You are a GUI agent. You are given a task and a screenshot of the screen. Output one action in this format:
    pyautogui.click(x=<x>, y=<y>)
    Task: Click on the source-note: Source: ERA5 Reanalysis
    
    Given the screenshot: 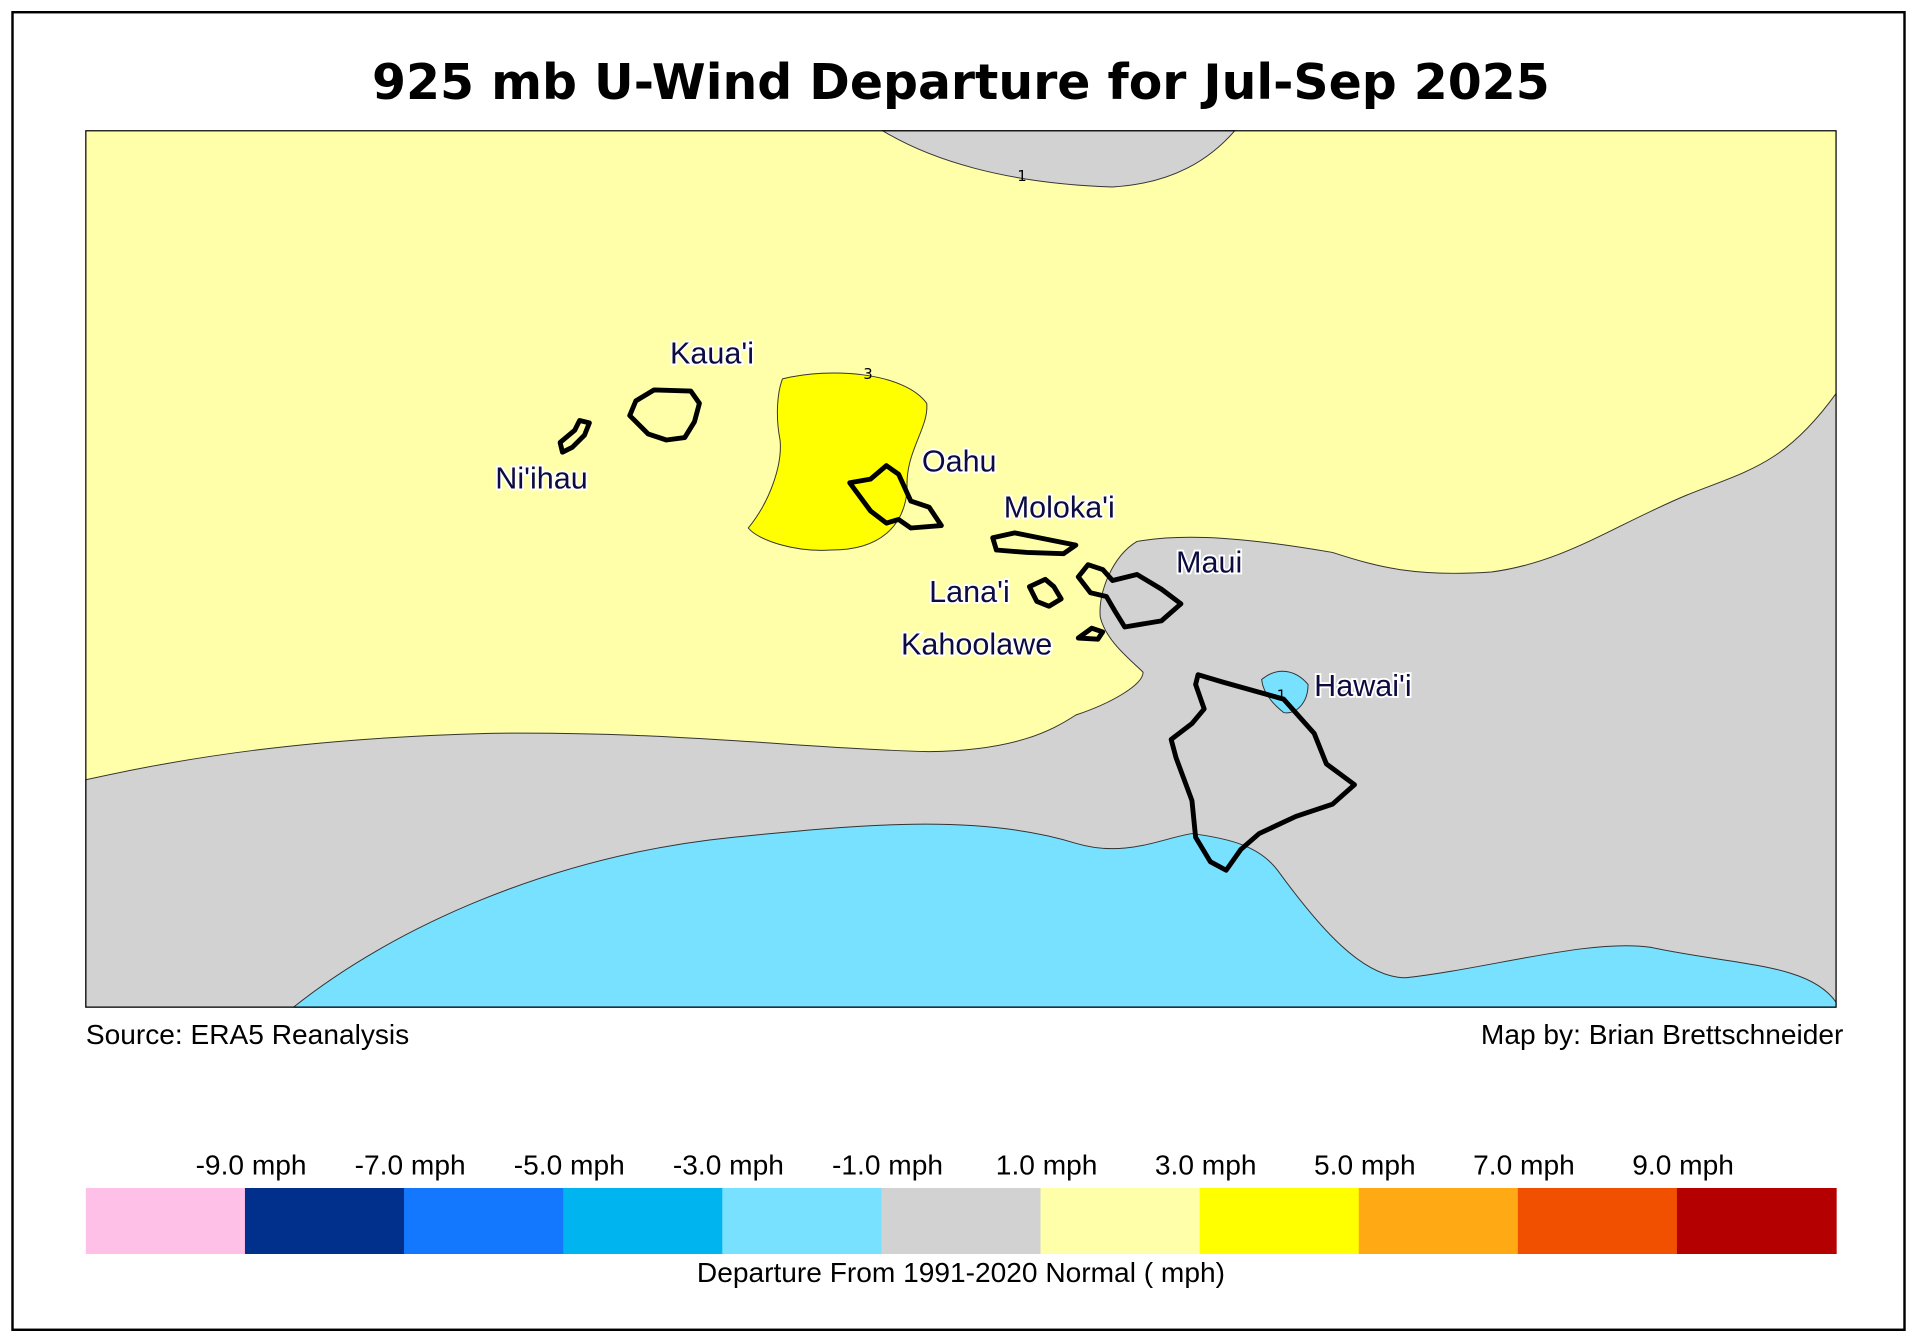 What is the action you would take?
    pyautogui.click(x=247, y=1034)
    